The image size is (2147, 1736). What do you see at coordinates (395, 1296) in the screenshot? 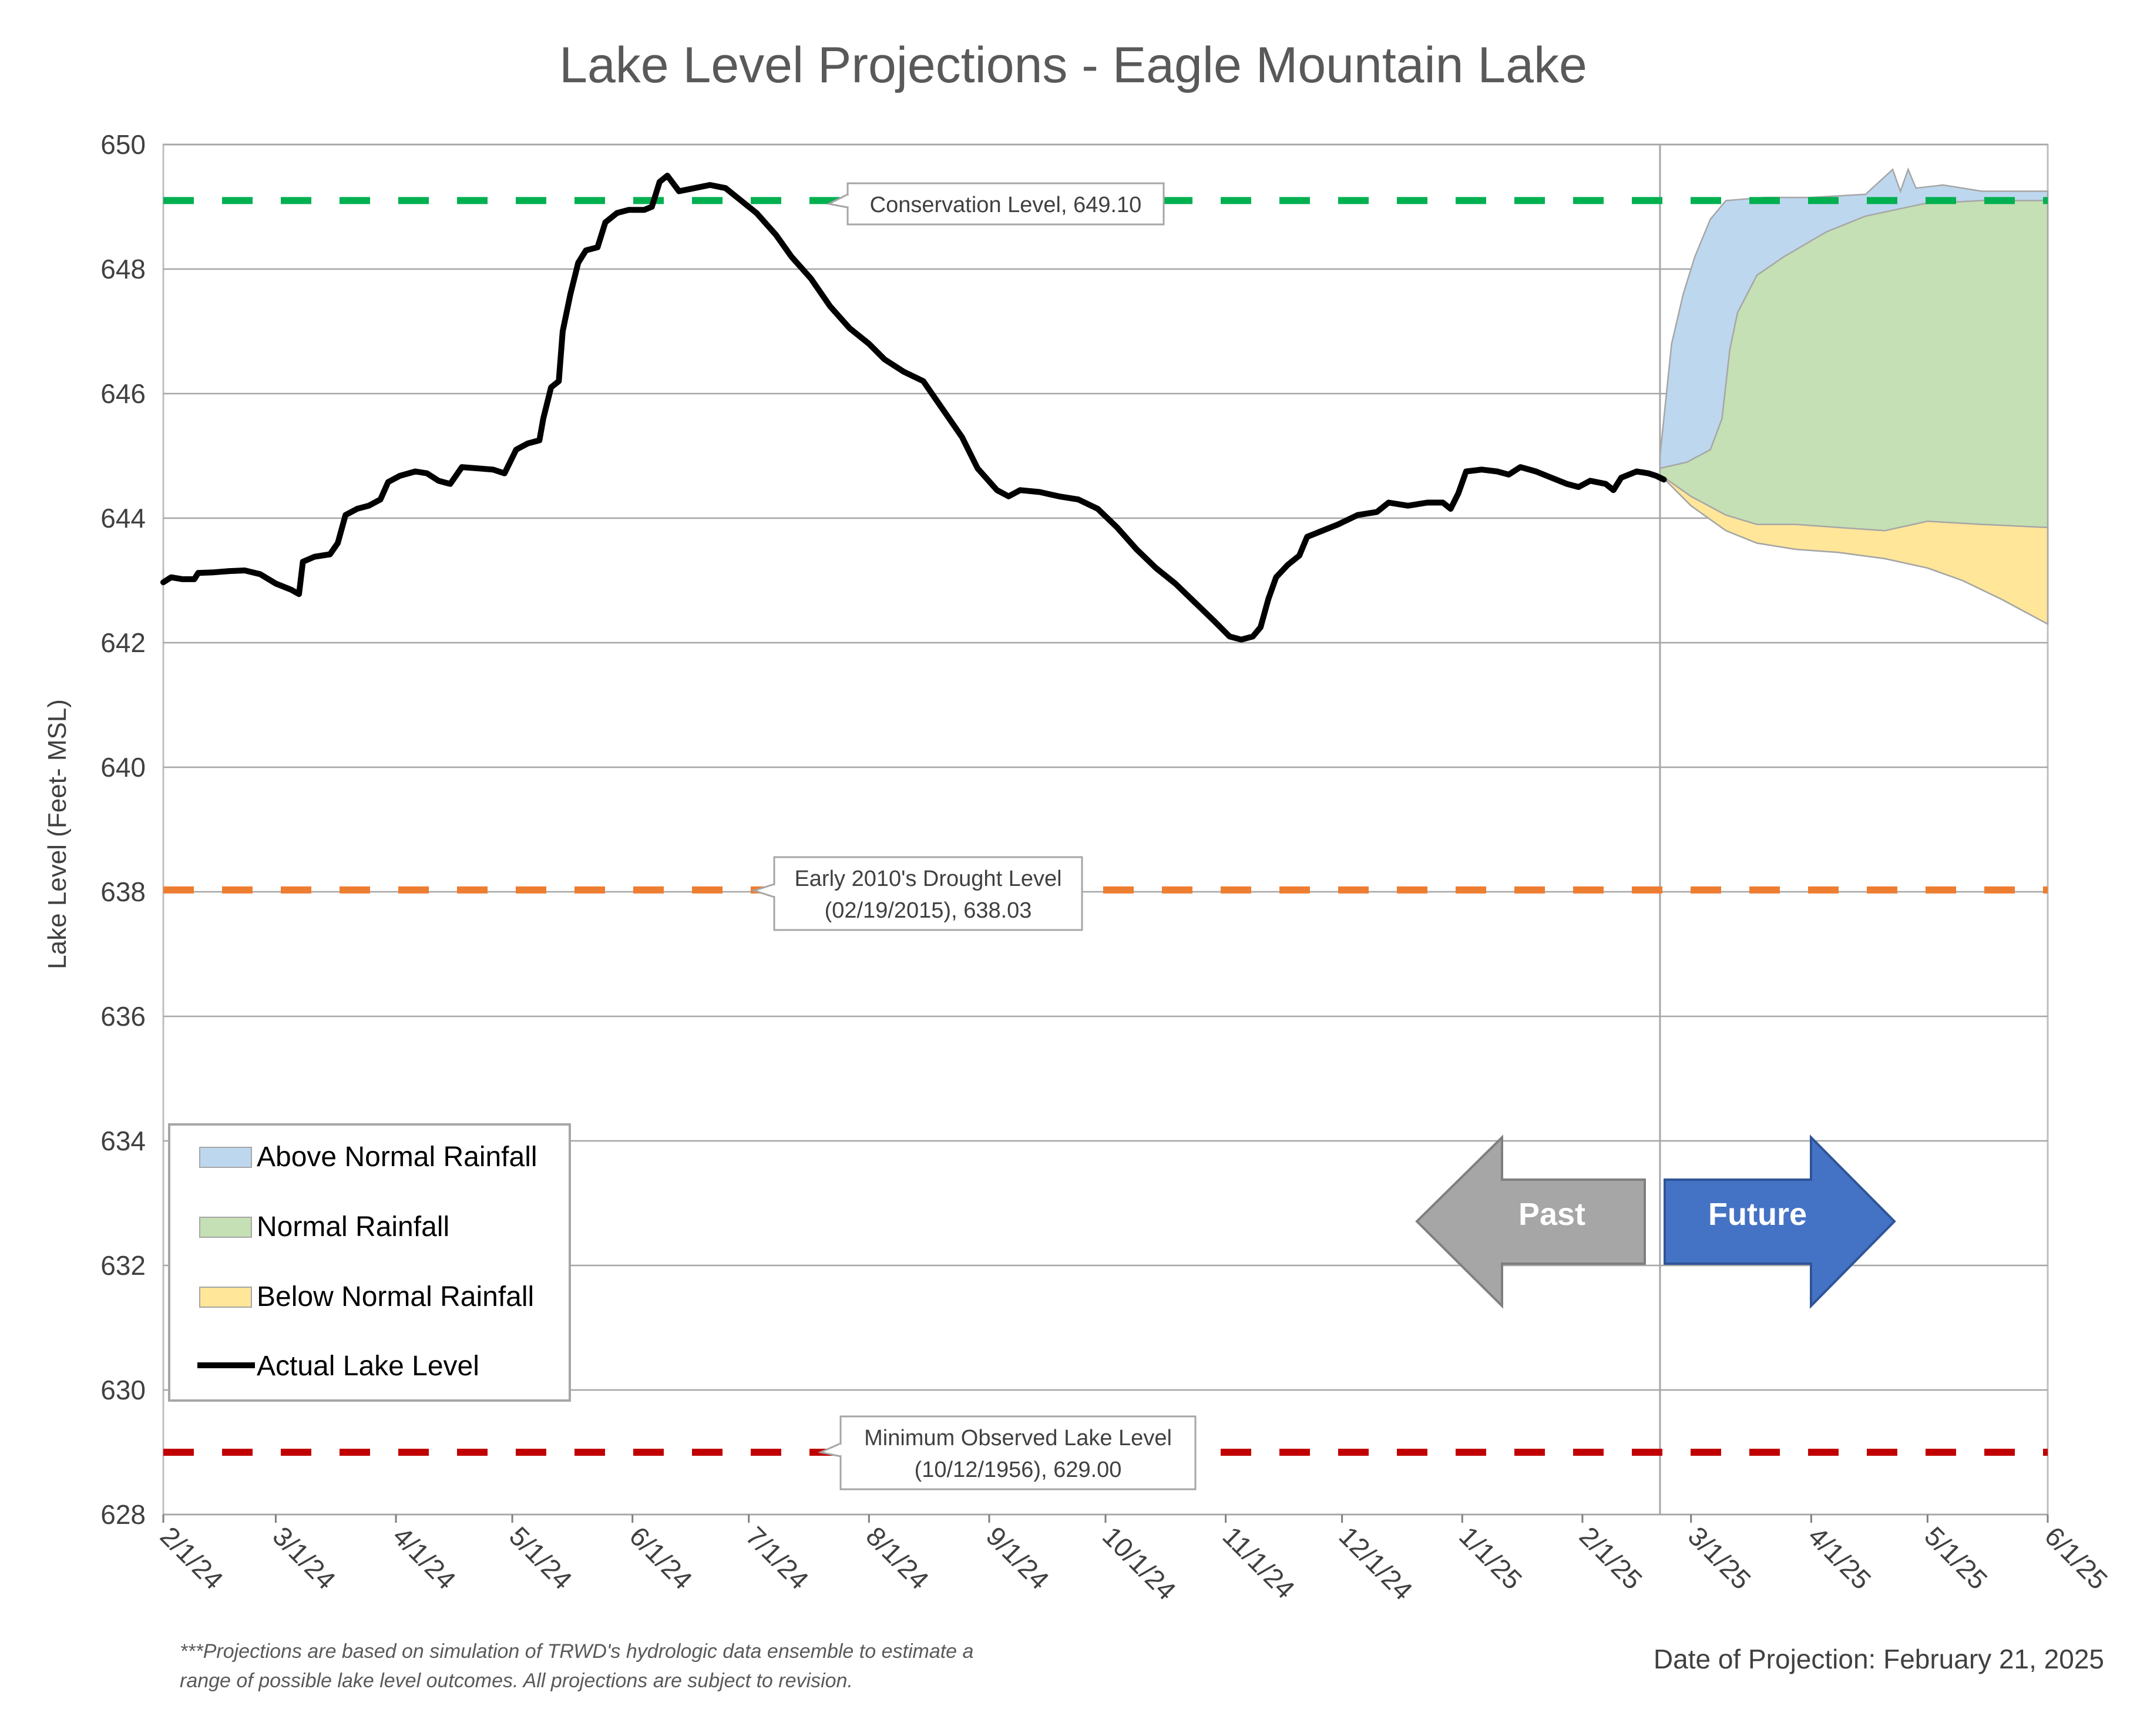
I see `legend-label-below-normal: Below Normal Rainfall` at bounding box center [395, 1296].